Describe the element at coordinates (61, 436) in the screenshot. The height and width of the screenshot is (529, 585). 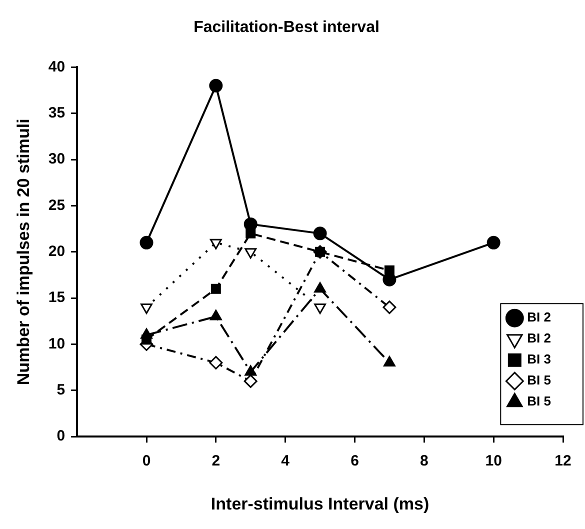
I see `y-tick-label: 0` at that location.